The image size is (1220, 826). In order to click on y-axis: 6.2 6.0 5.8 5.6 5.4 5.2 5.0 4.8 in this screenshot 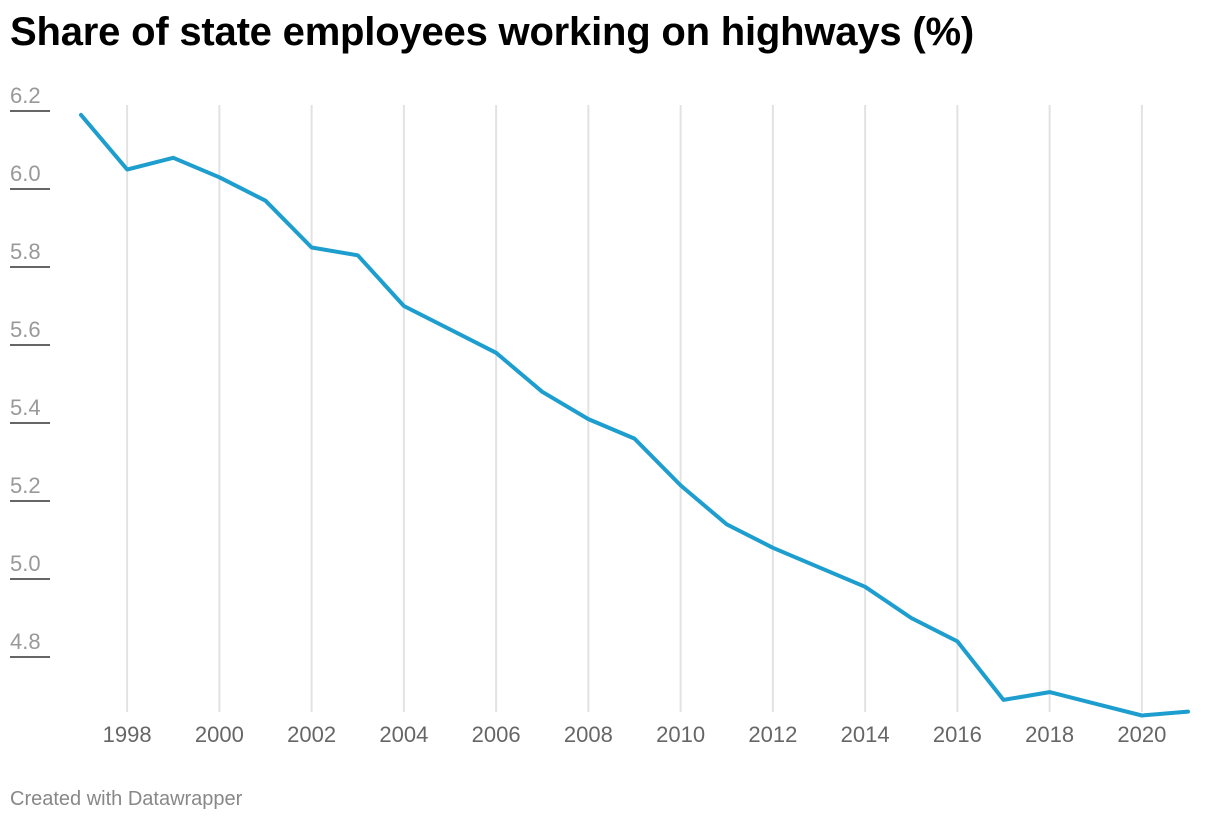, I will do `click(30, 370)`.